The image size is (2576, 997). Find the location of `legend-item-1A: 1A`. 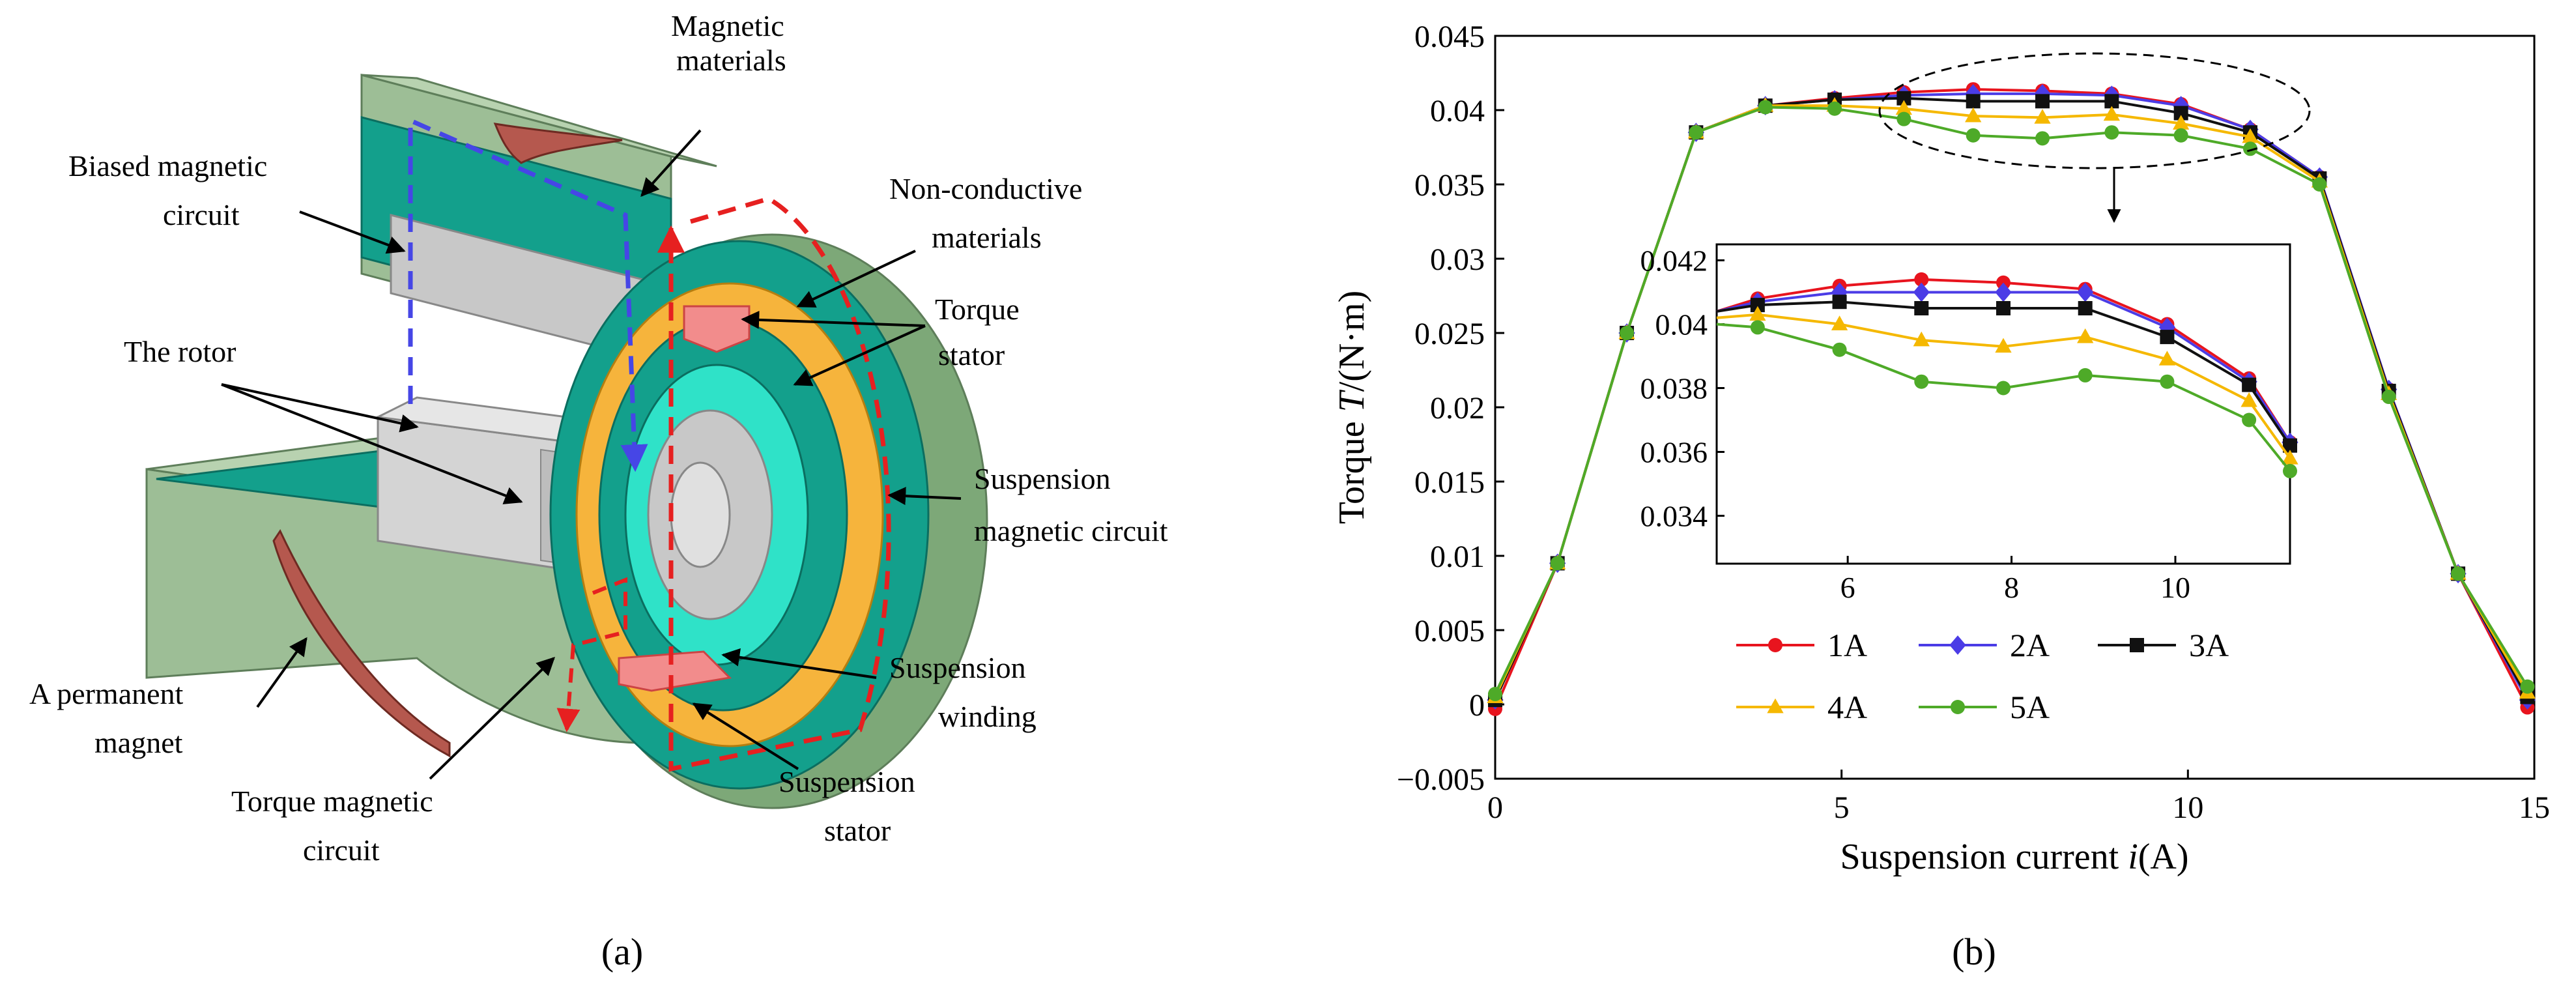

legend-item-1A: 1A is located at coordinates (1801, 645).